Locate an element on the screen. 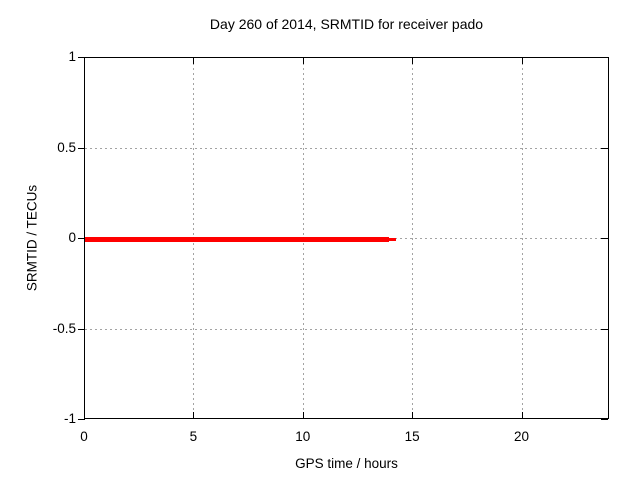 The image size is (640, 480). y-tick-label: 0 is located at coordinates (72, 237).